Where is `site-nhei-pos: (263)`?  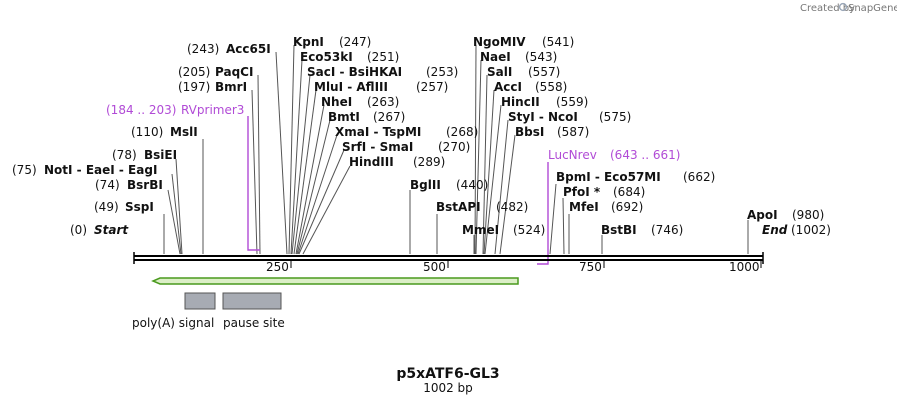 site-nhei-pos: (263) is located at coordinates (383, 102).